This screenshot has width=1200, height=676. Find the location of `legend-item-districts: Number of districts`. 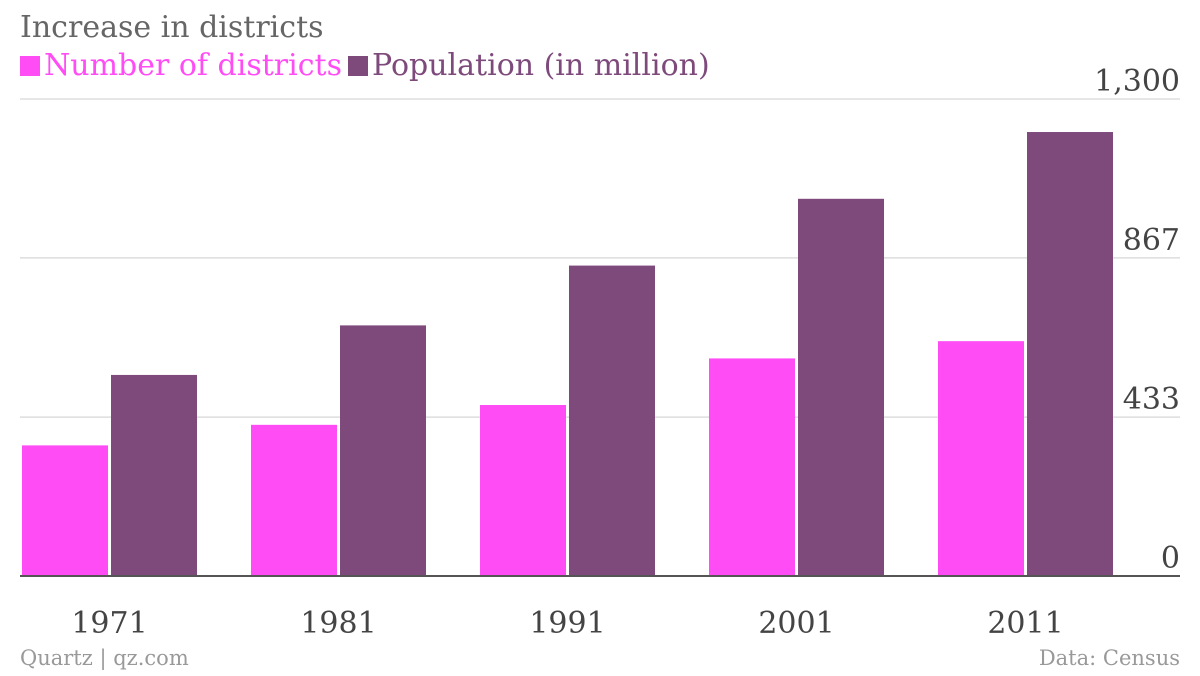

legend-item-districts: Number of districts is located at coordinates (181, 65).